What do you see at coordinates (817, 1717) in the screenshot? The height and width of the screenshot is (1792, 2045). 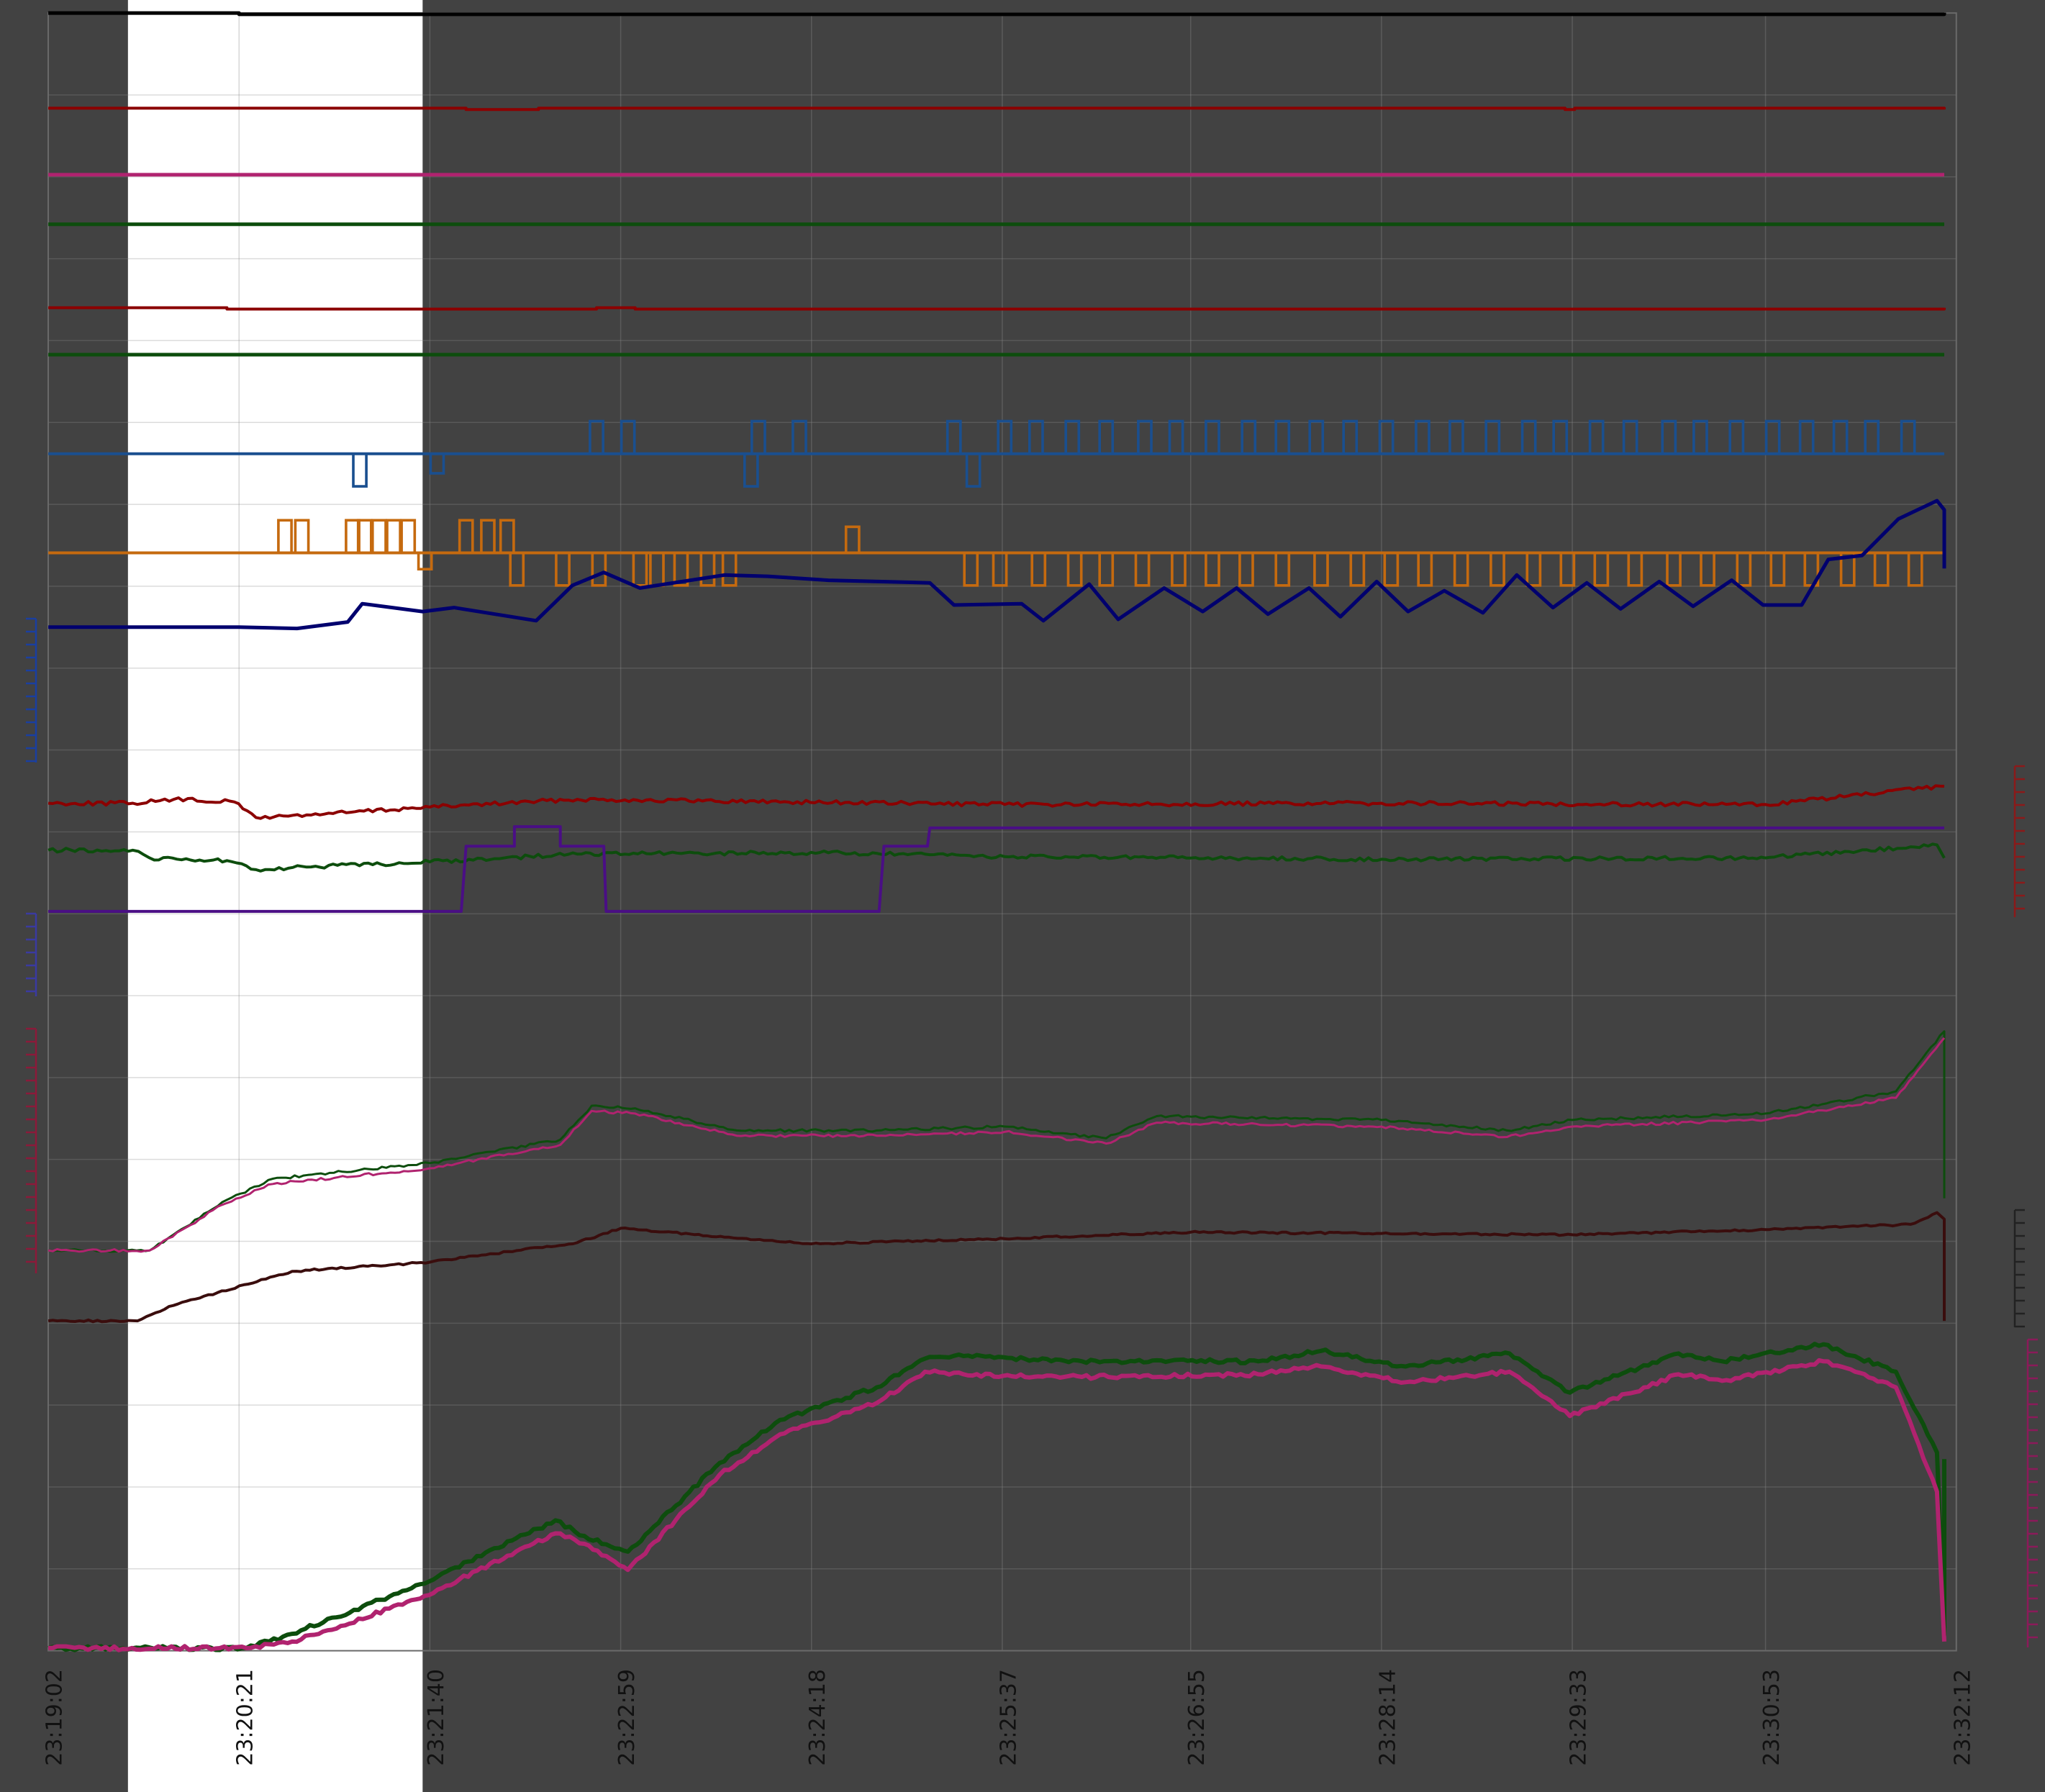 I see `x-tick-label: 23:24:18` at bounding box center [817, 1717].